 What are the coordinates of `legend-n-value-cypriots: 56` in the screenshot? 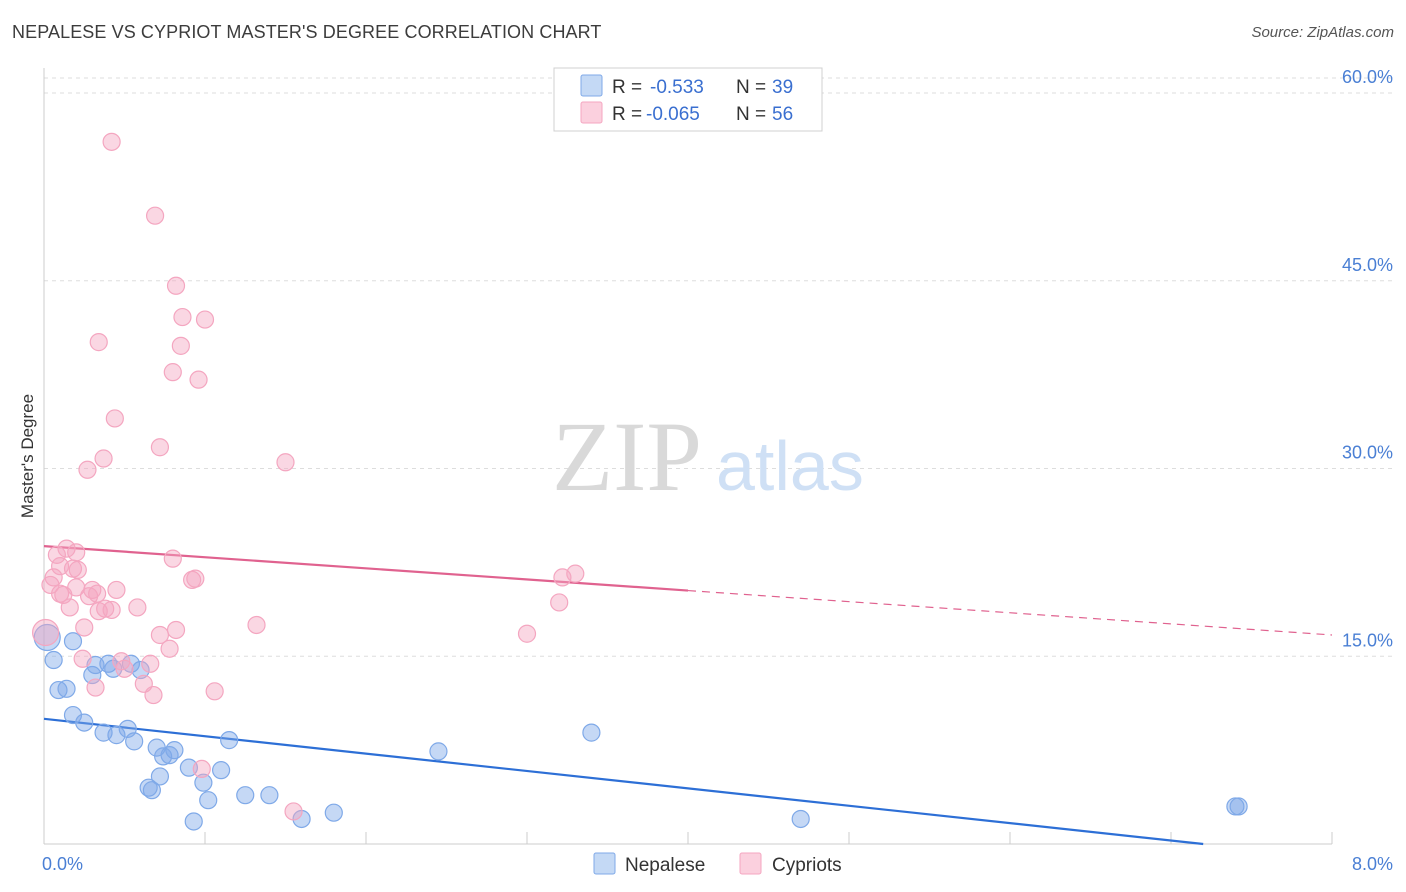 It's located at (782, 114).